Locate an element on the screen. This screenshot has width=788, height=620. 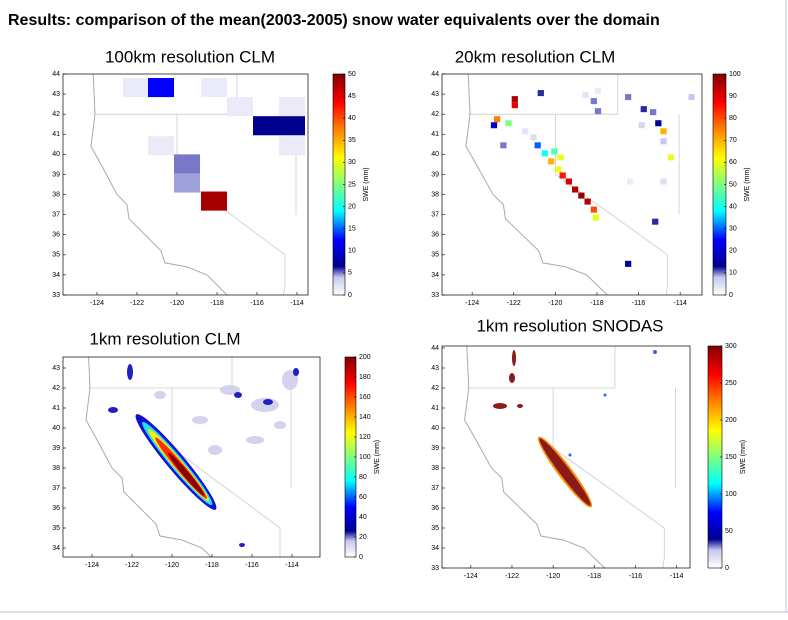
panel-title: 1km resolution CLM is located at coordinates (164, 338).